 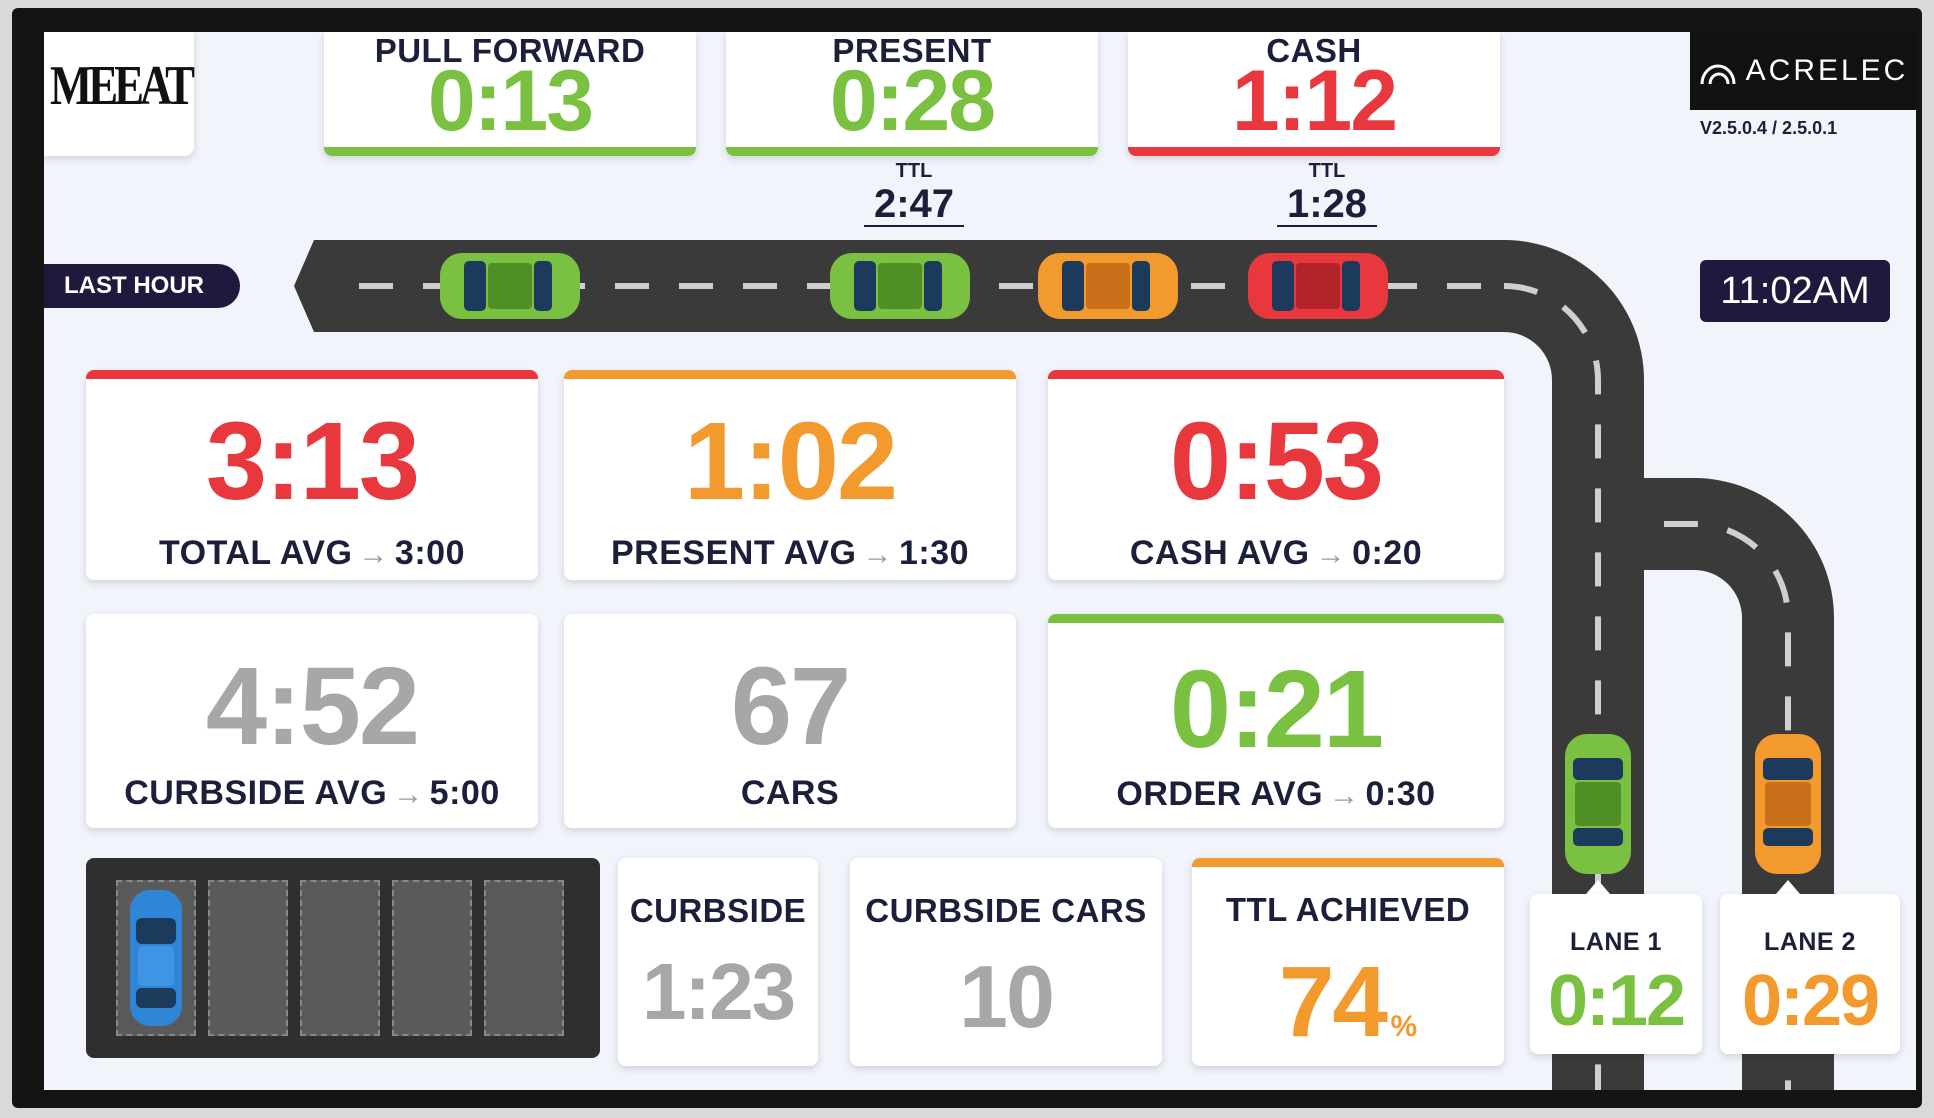 I want to click on cash-label: CASH, so click(x=1314, y=50).